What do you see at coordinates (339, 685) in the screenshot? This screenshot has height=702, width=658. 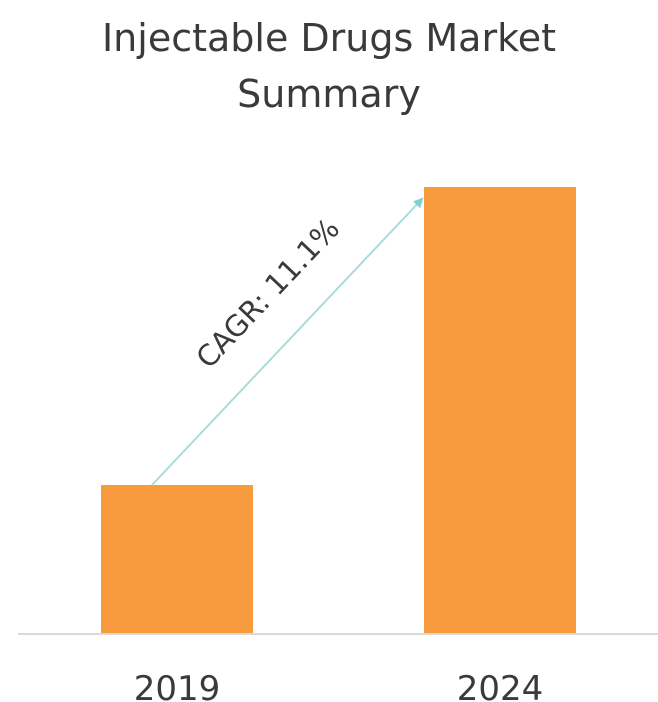 I see `x-tick-labels: 2019 2024` at bounding box center [339, 685].